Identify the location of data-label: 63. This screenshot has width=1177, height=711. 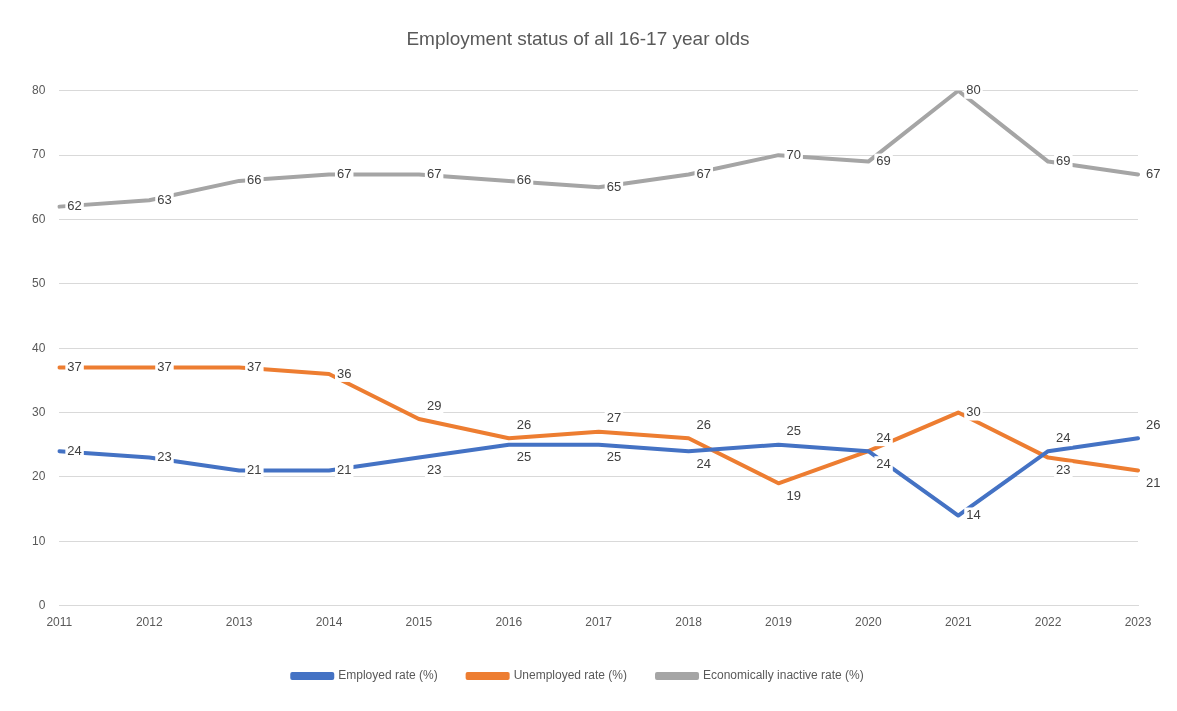
(164, 199).